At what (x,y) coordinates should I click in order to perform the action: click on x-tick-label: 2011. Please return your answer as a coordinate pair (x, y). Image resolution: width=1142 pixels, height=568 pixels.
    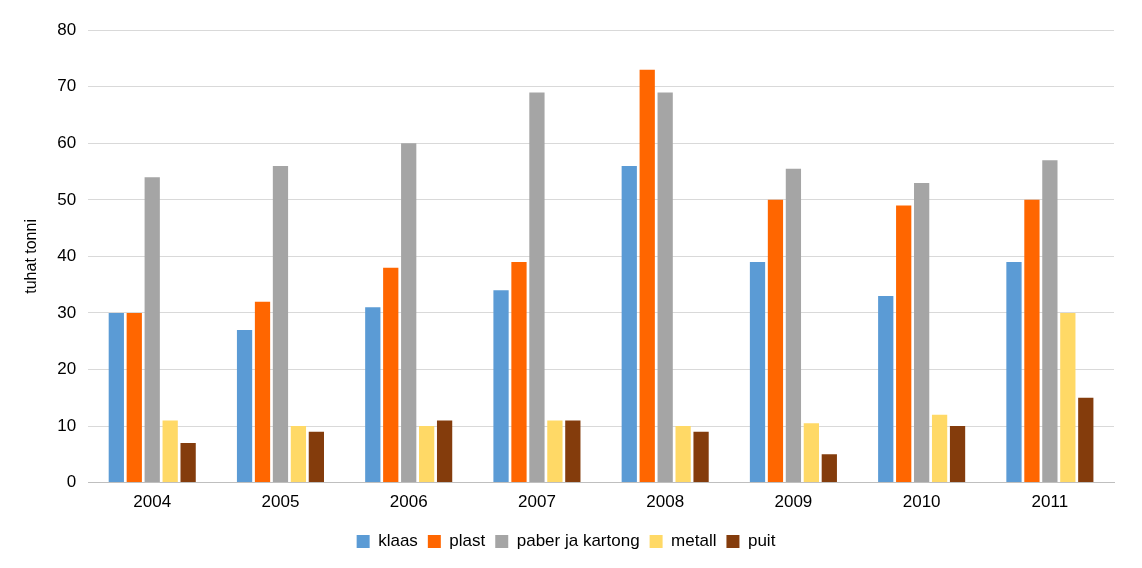
    Looking at the image, I should click on (1050, 502).